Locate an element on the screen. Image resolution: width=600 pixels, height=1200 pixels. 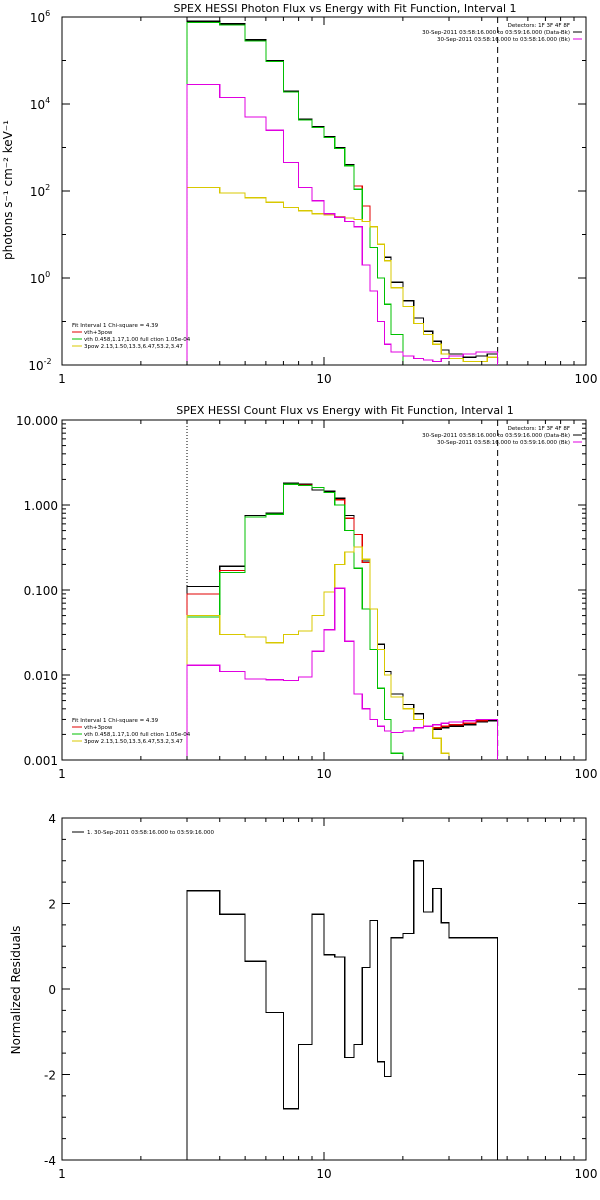
y-tick-label: 0.010 is located at coordinates (41, 676).